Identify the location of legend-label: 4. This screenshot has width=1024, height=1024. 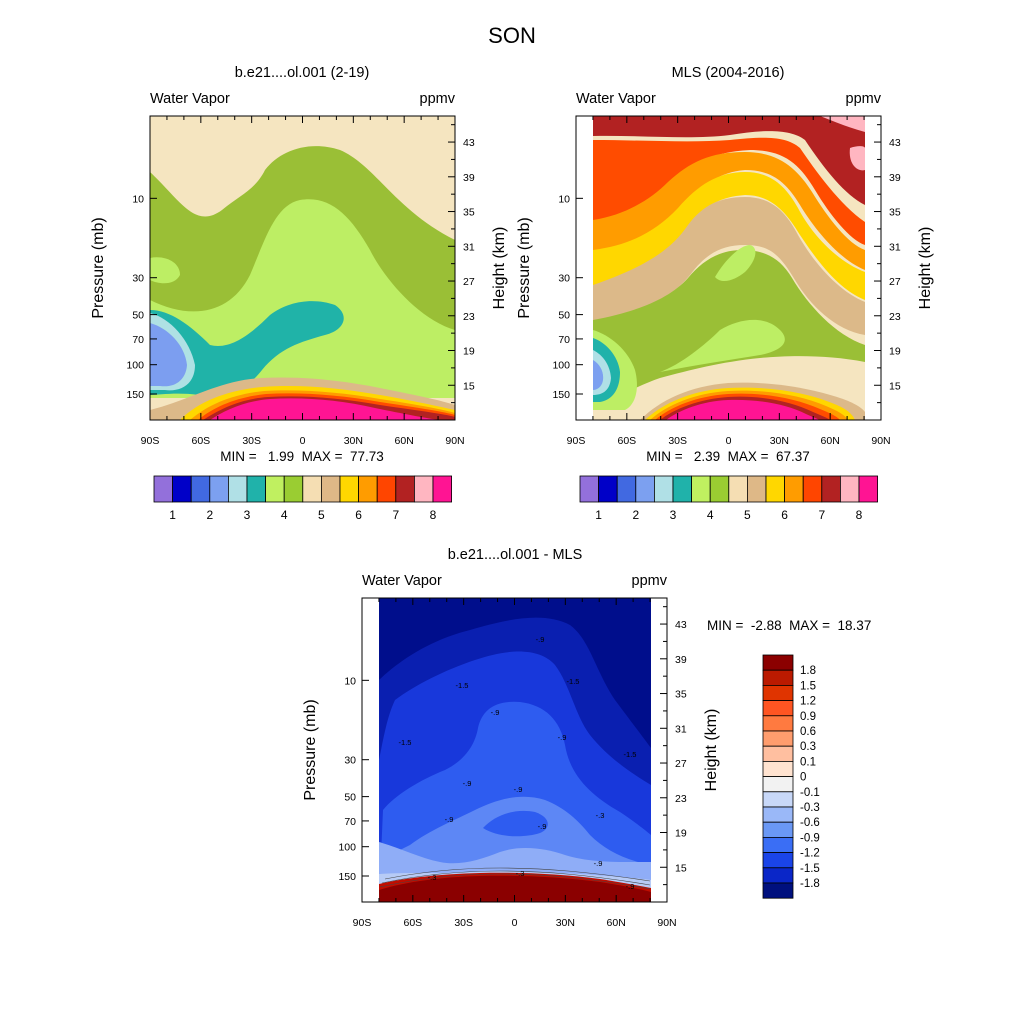
(710, 515).